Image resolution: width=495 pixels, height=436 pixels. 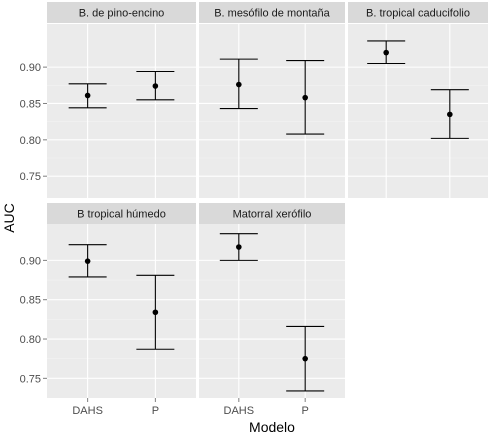 I want to click on panel-title: B tropical húmedo, so click(x=121, y=215).